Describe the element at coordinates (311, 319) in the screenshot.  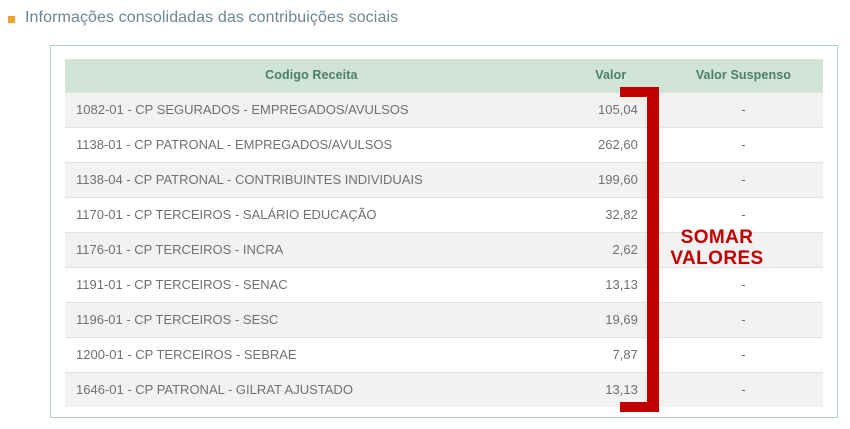
I see `cell-codigo: 1196-01 - CP TERCEIROS - SESC` at that location.